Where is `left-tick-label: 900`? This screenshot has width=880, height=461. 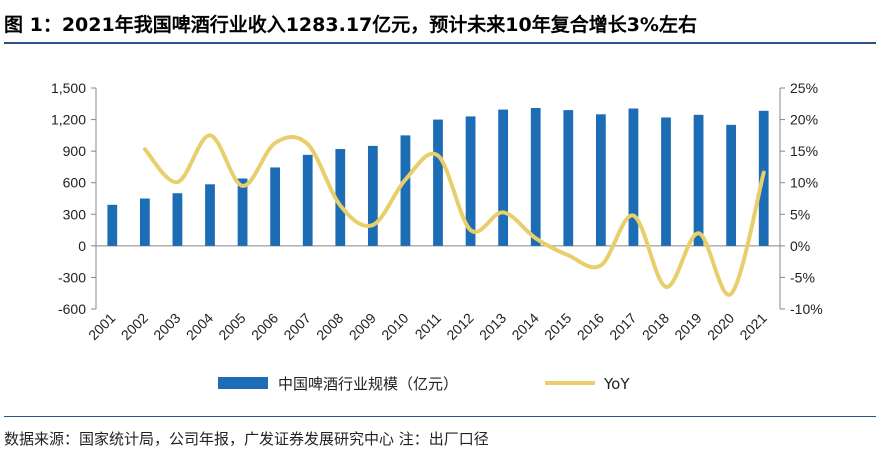
left-tick-label: 900 is located at coordinates (75, 151).